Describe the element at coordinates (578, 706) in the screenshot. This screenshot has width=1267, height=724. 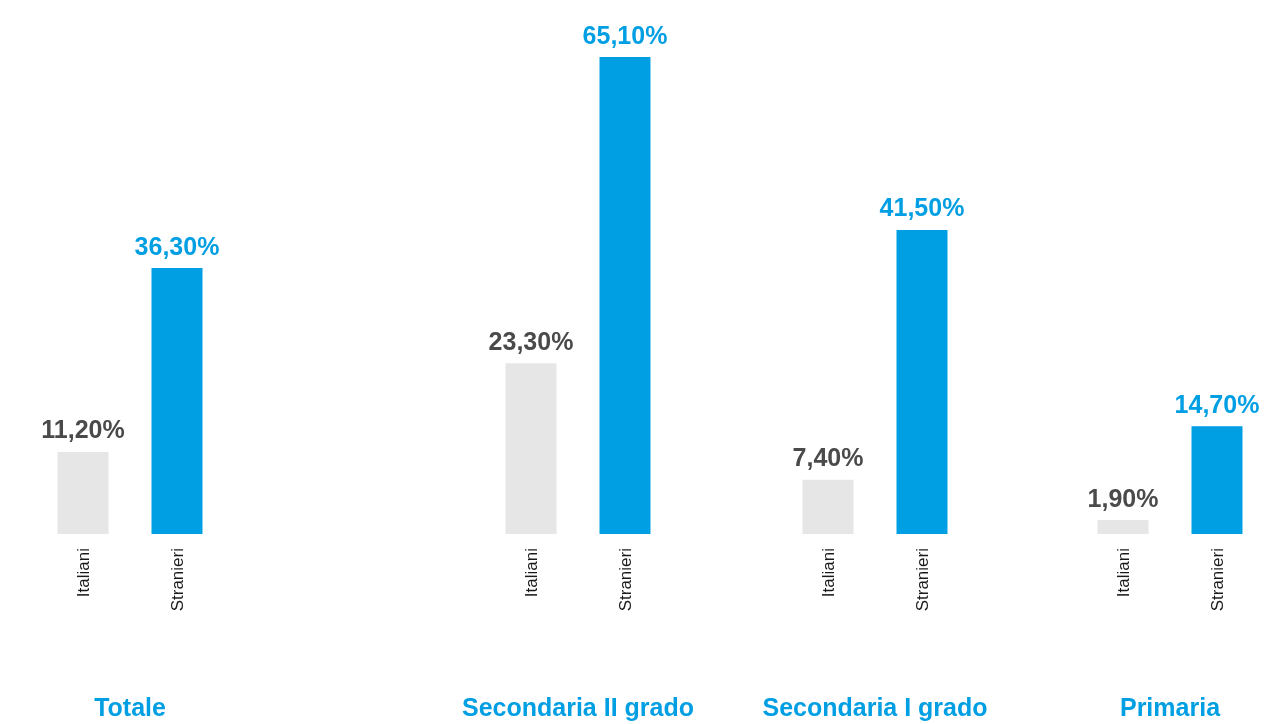
I see `x-axis-title: Secondaria II grado` at that location.